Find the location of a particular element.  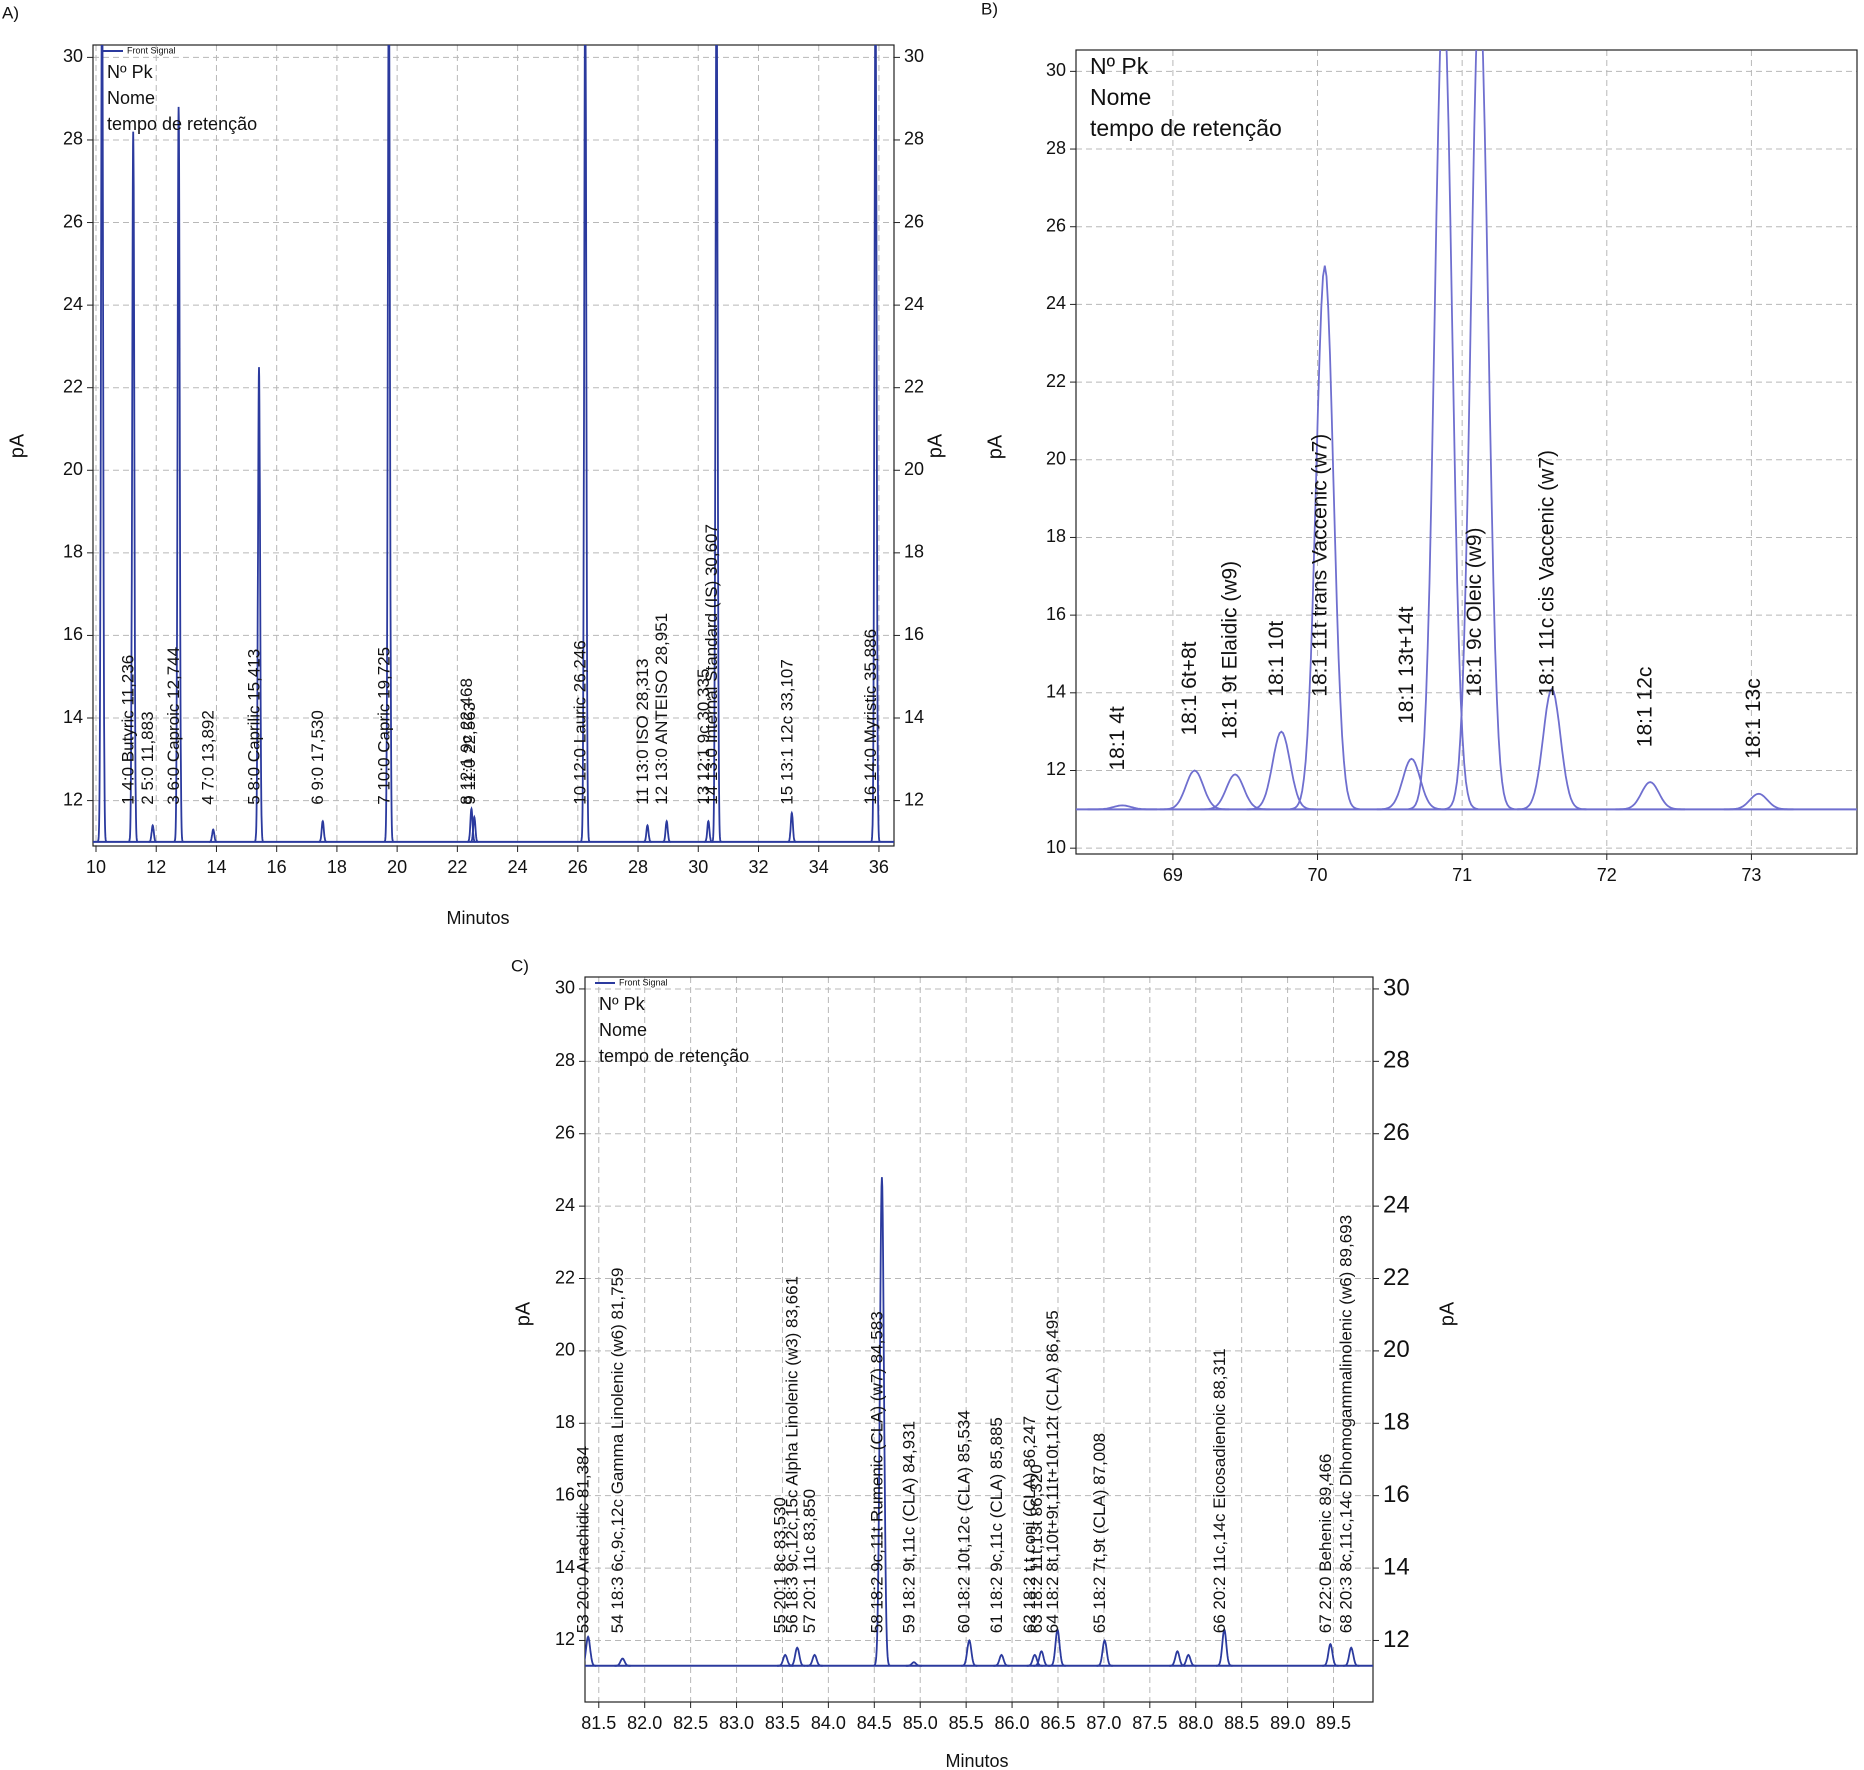

x-tick-label: 34 is located at coordinates (819, 867).